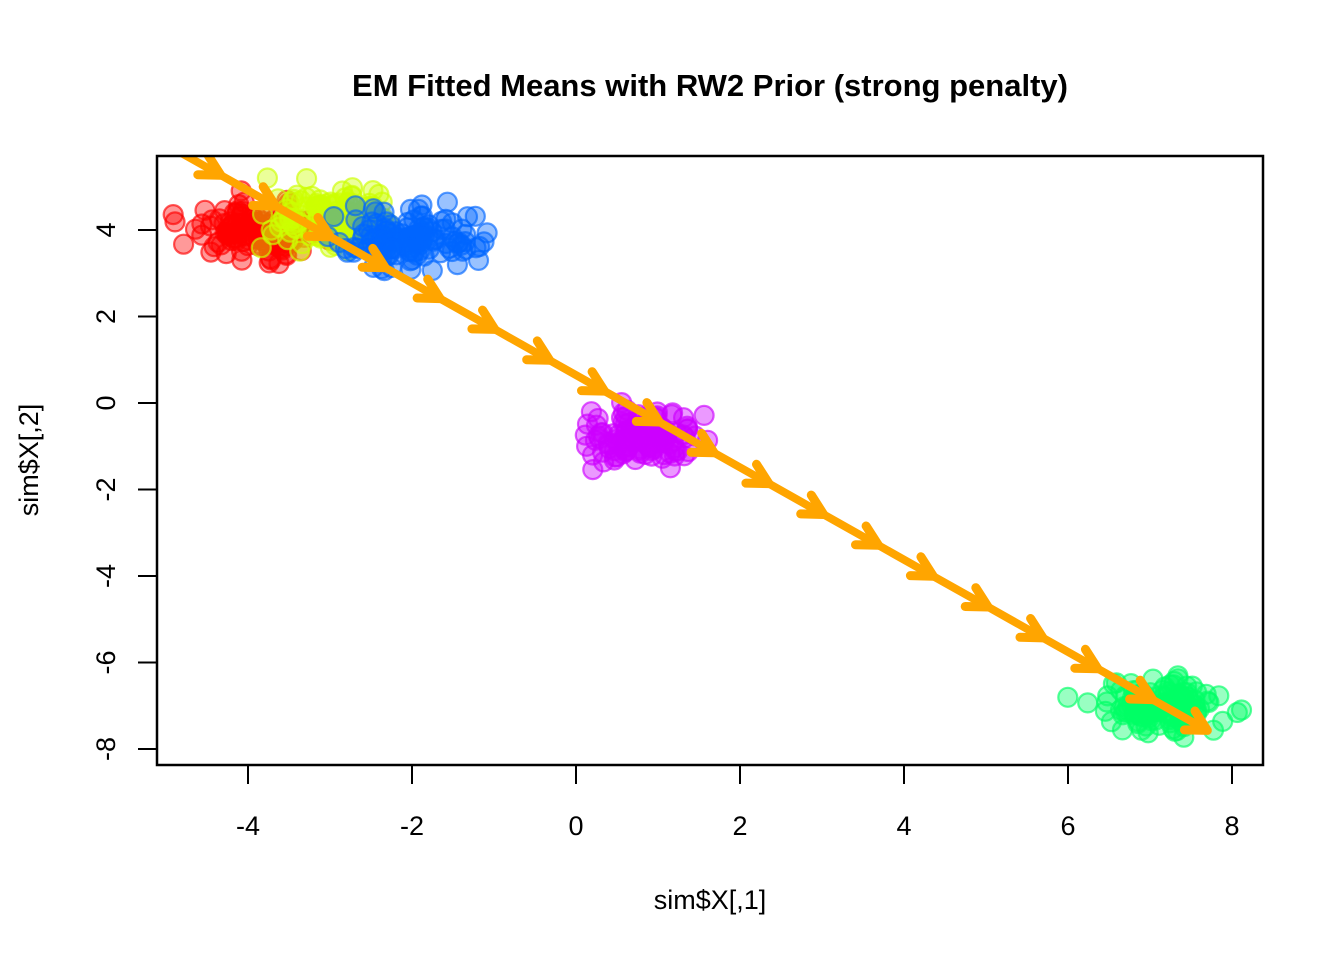 Image resolution: width=1344 pixels, height=965 pixels. What do you see at coordinates (248, 826) in the screenshot?
I see `x-tick-label: -4` at bounding box center [248, 826].